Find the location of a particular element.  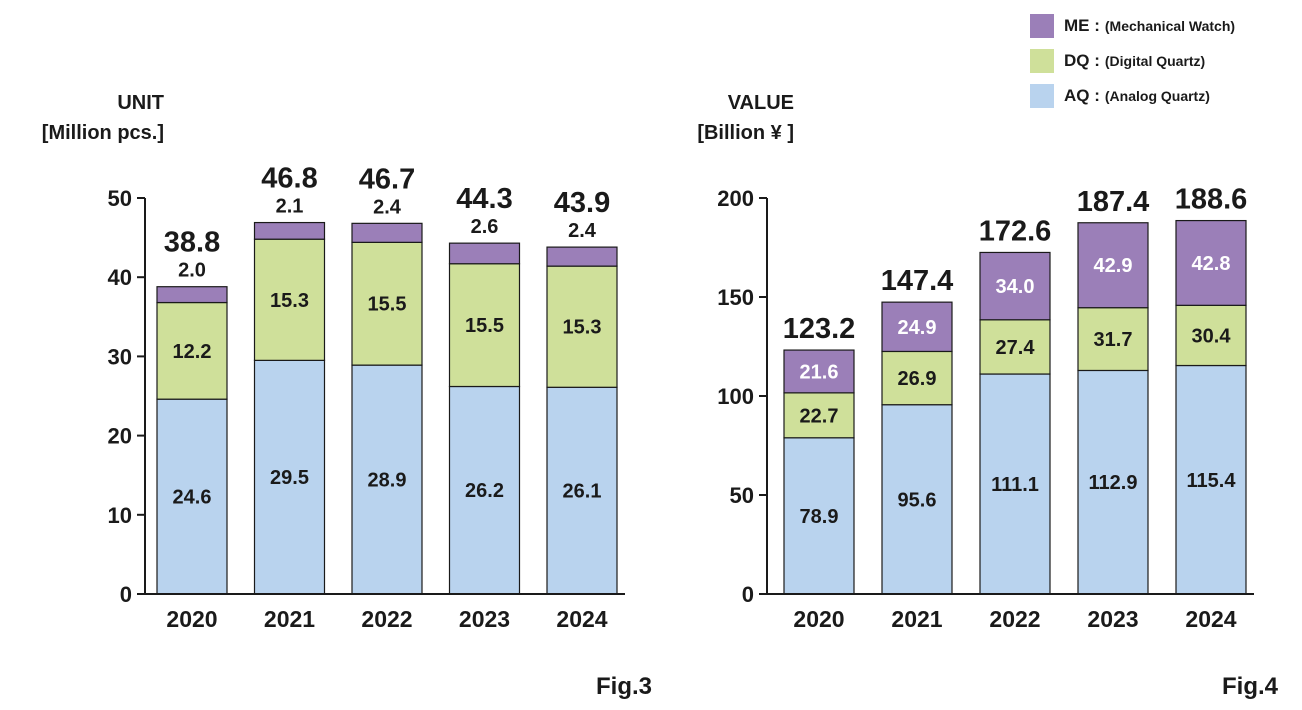

legend-swatch-me is located at coordinates (1042, 26).